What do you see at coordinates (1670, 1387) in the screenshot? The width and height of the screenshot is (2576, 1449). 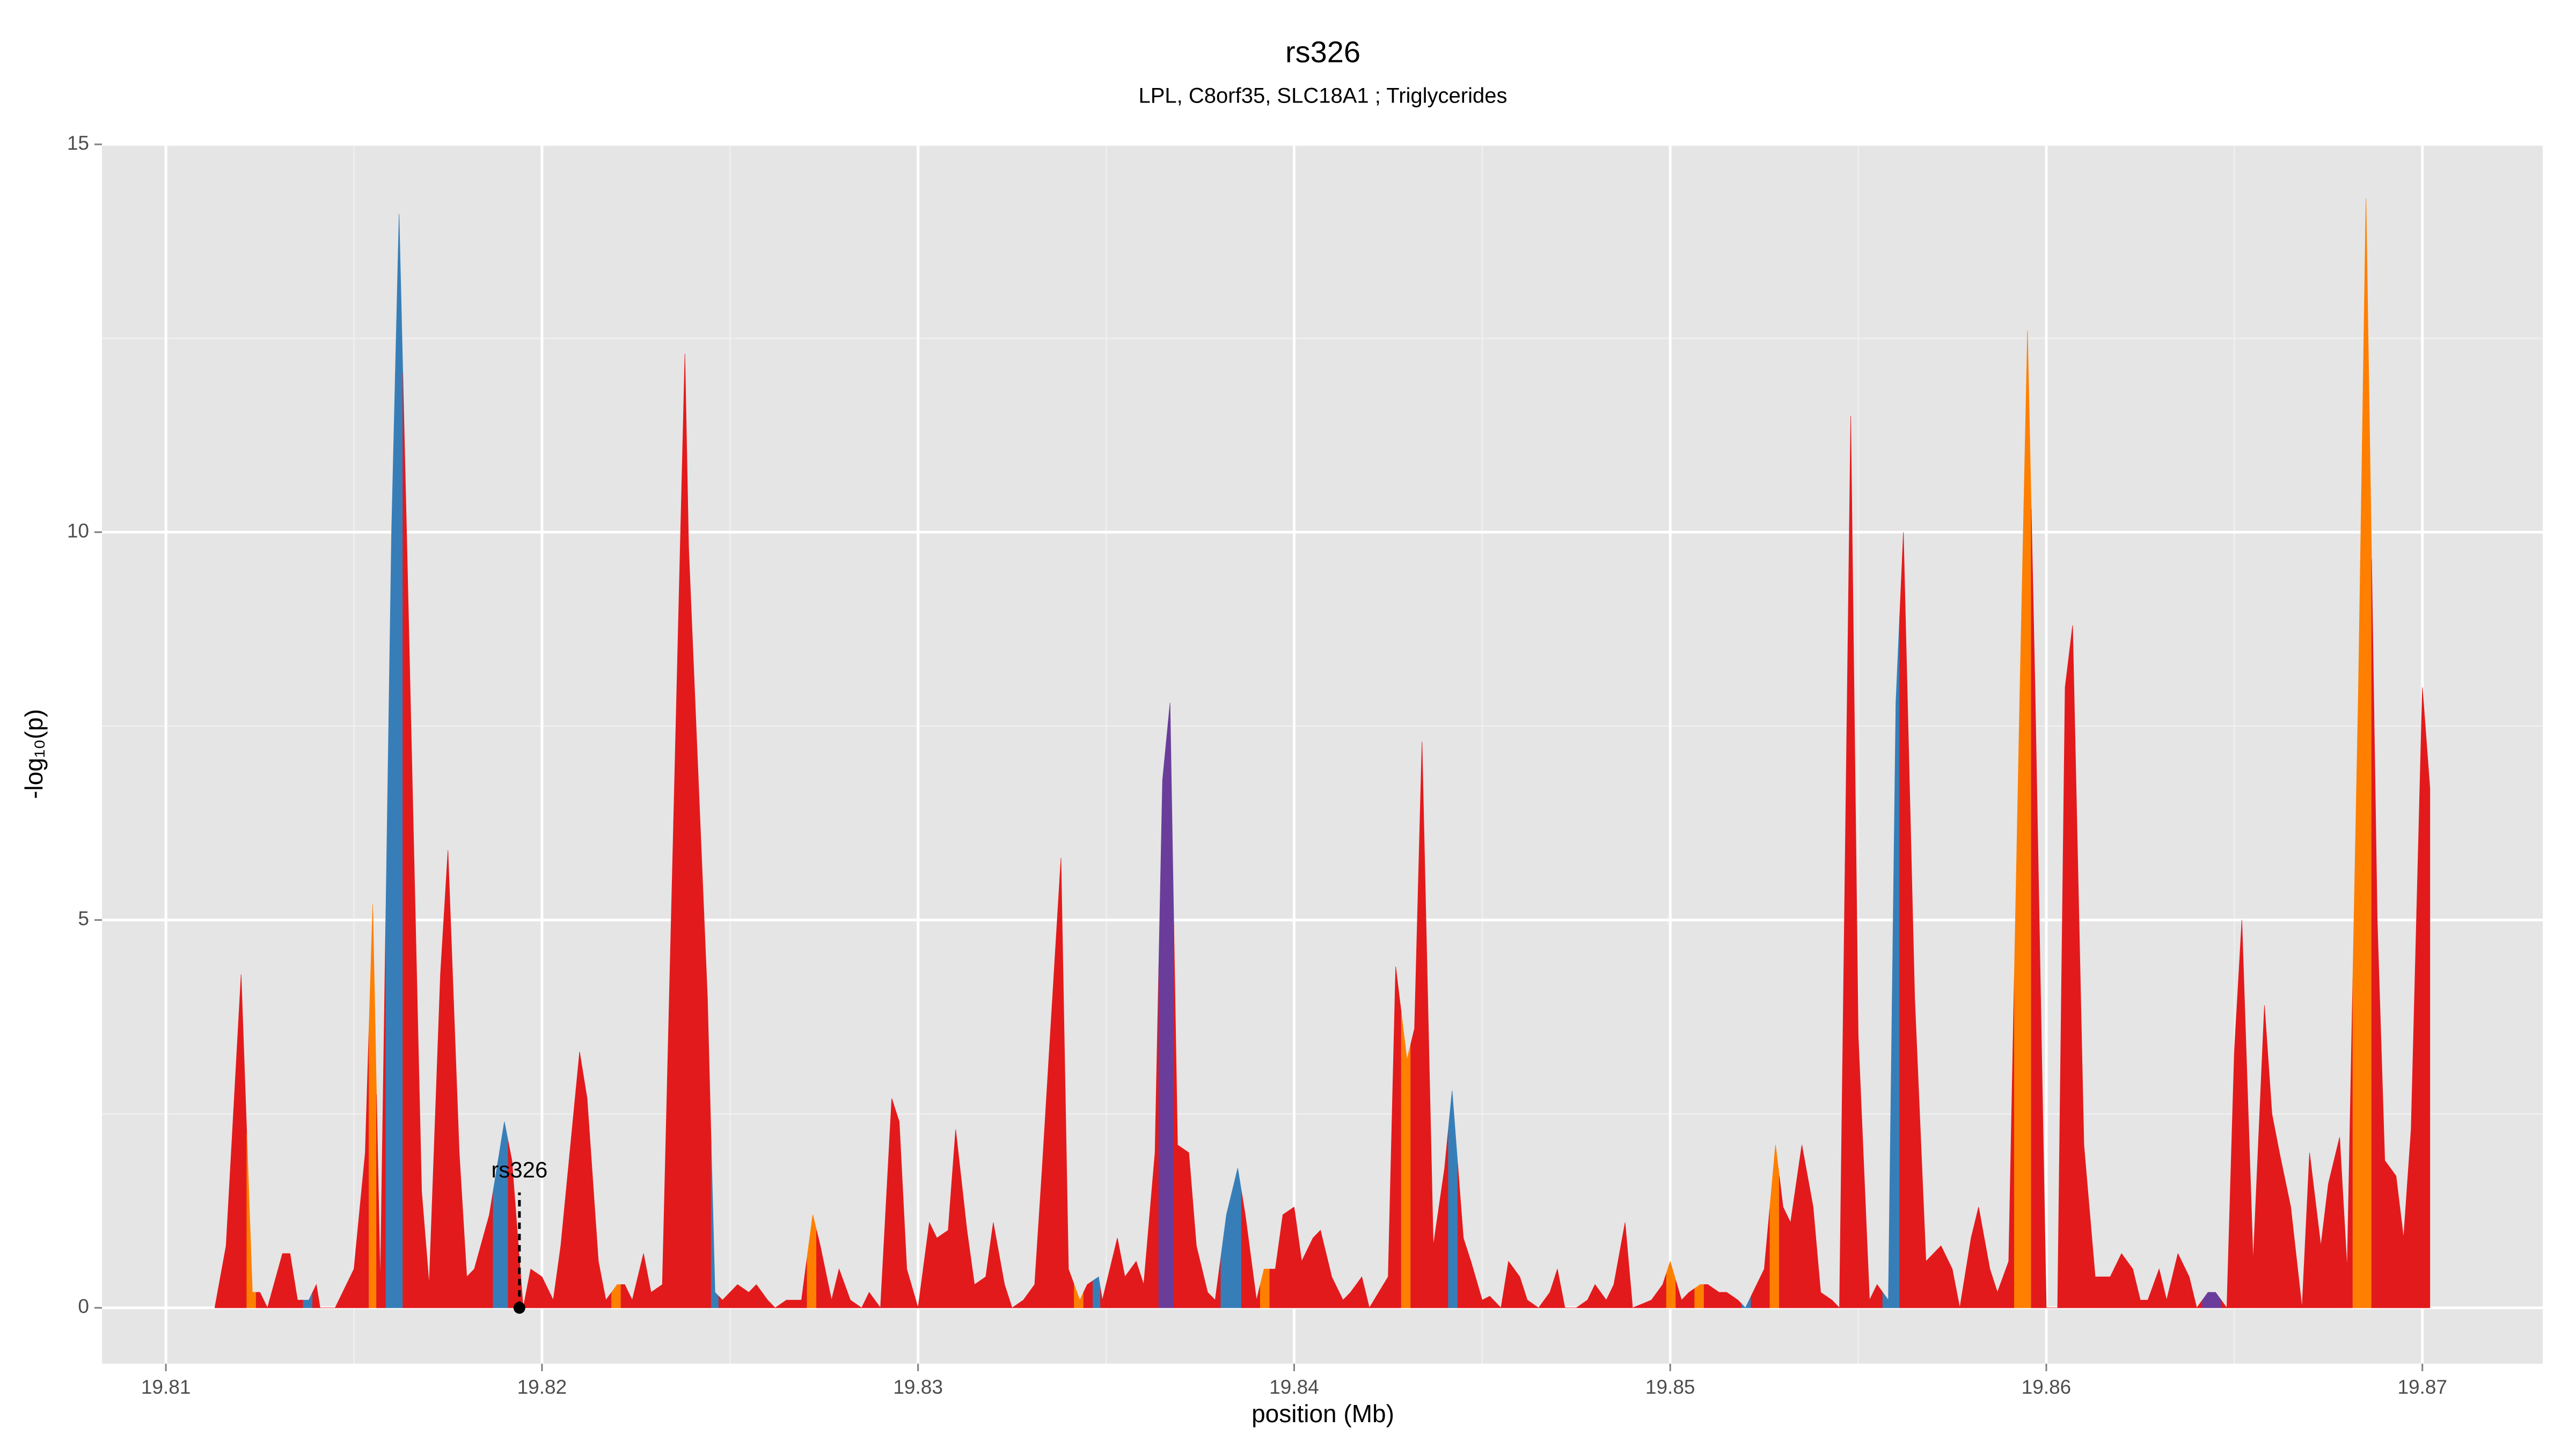 I see `x-tick-label: 19.85` at bounding box center [1670, 1387].